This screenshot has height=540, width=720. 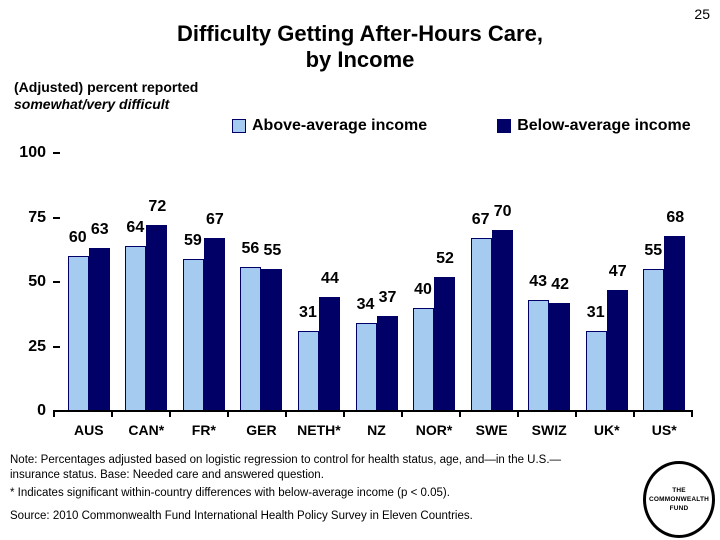 I want to click on bar-value-label: 63, so click(x=99, y=230).